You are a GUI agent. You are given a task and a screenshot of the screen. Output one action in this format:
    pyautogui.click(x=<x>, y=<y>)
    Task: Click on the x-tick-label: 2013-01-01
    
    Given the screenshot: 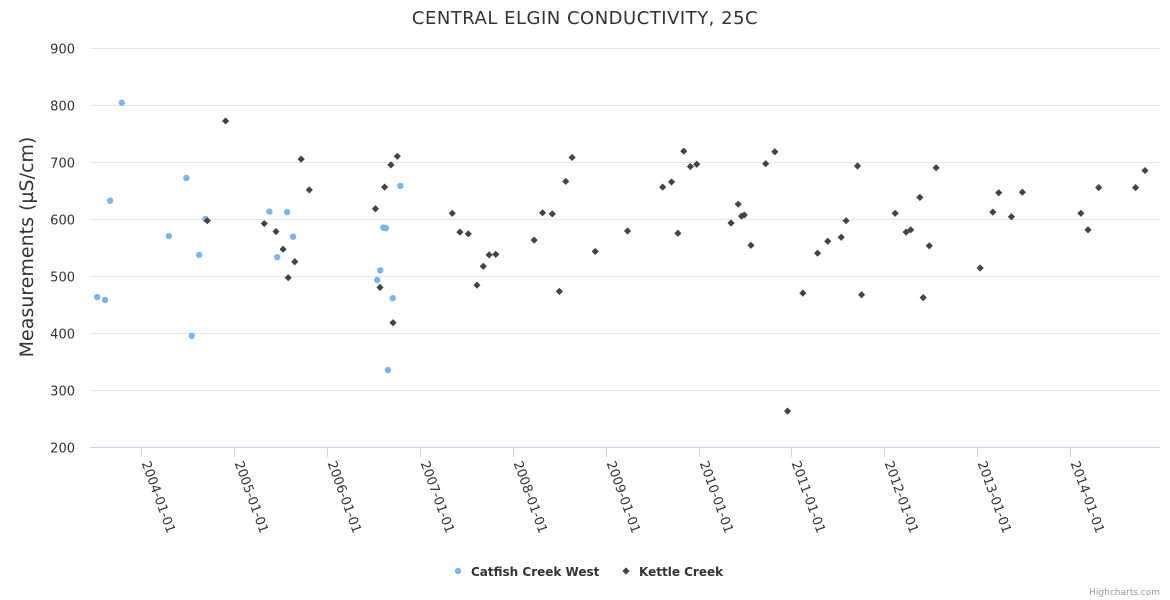 What is the action you would take?
    pyautogui.click(x=994, y=497)
    